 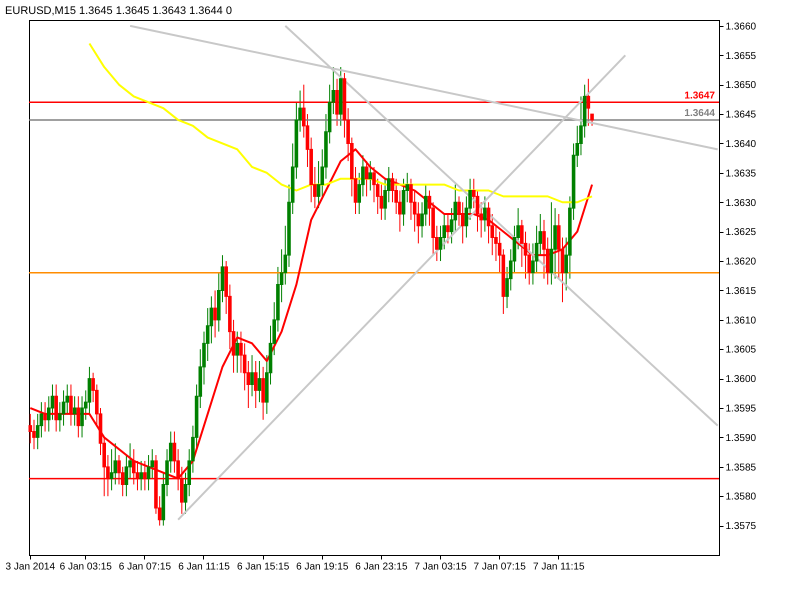 What do you see at coordinates (741, 438) in the screenshot?
I see `y-tick-label: 1.3590` at bounding box center [741, 438].